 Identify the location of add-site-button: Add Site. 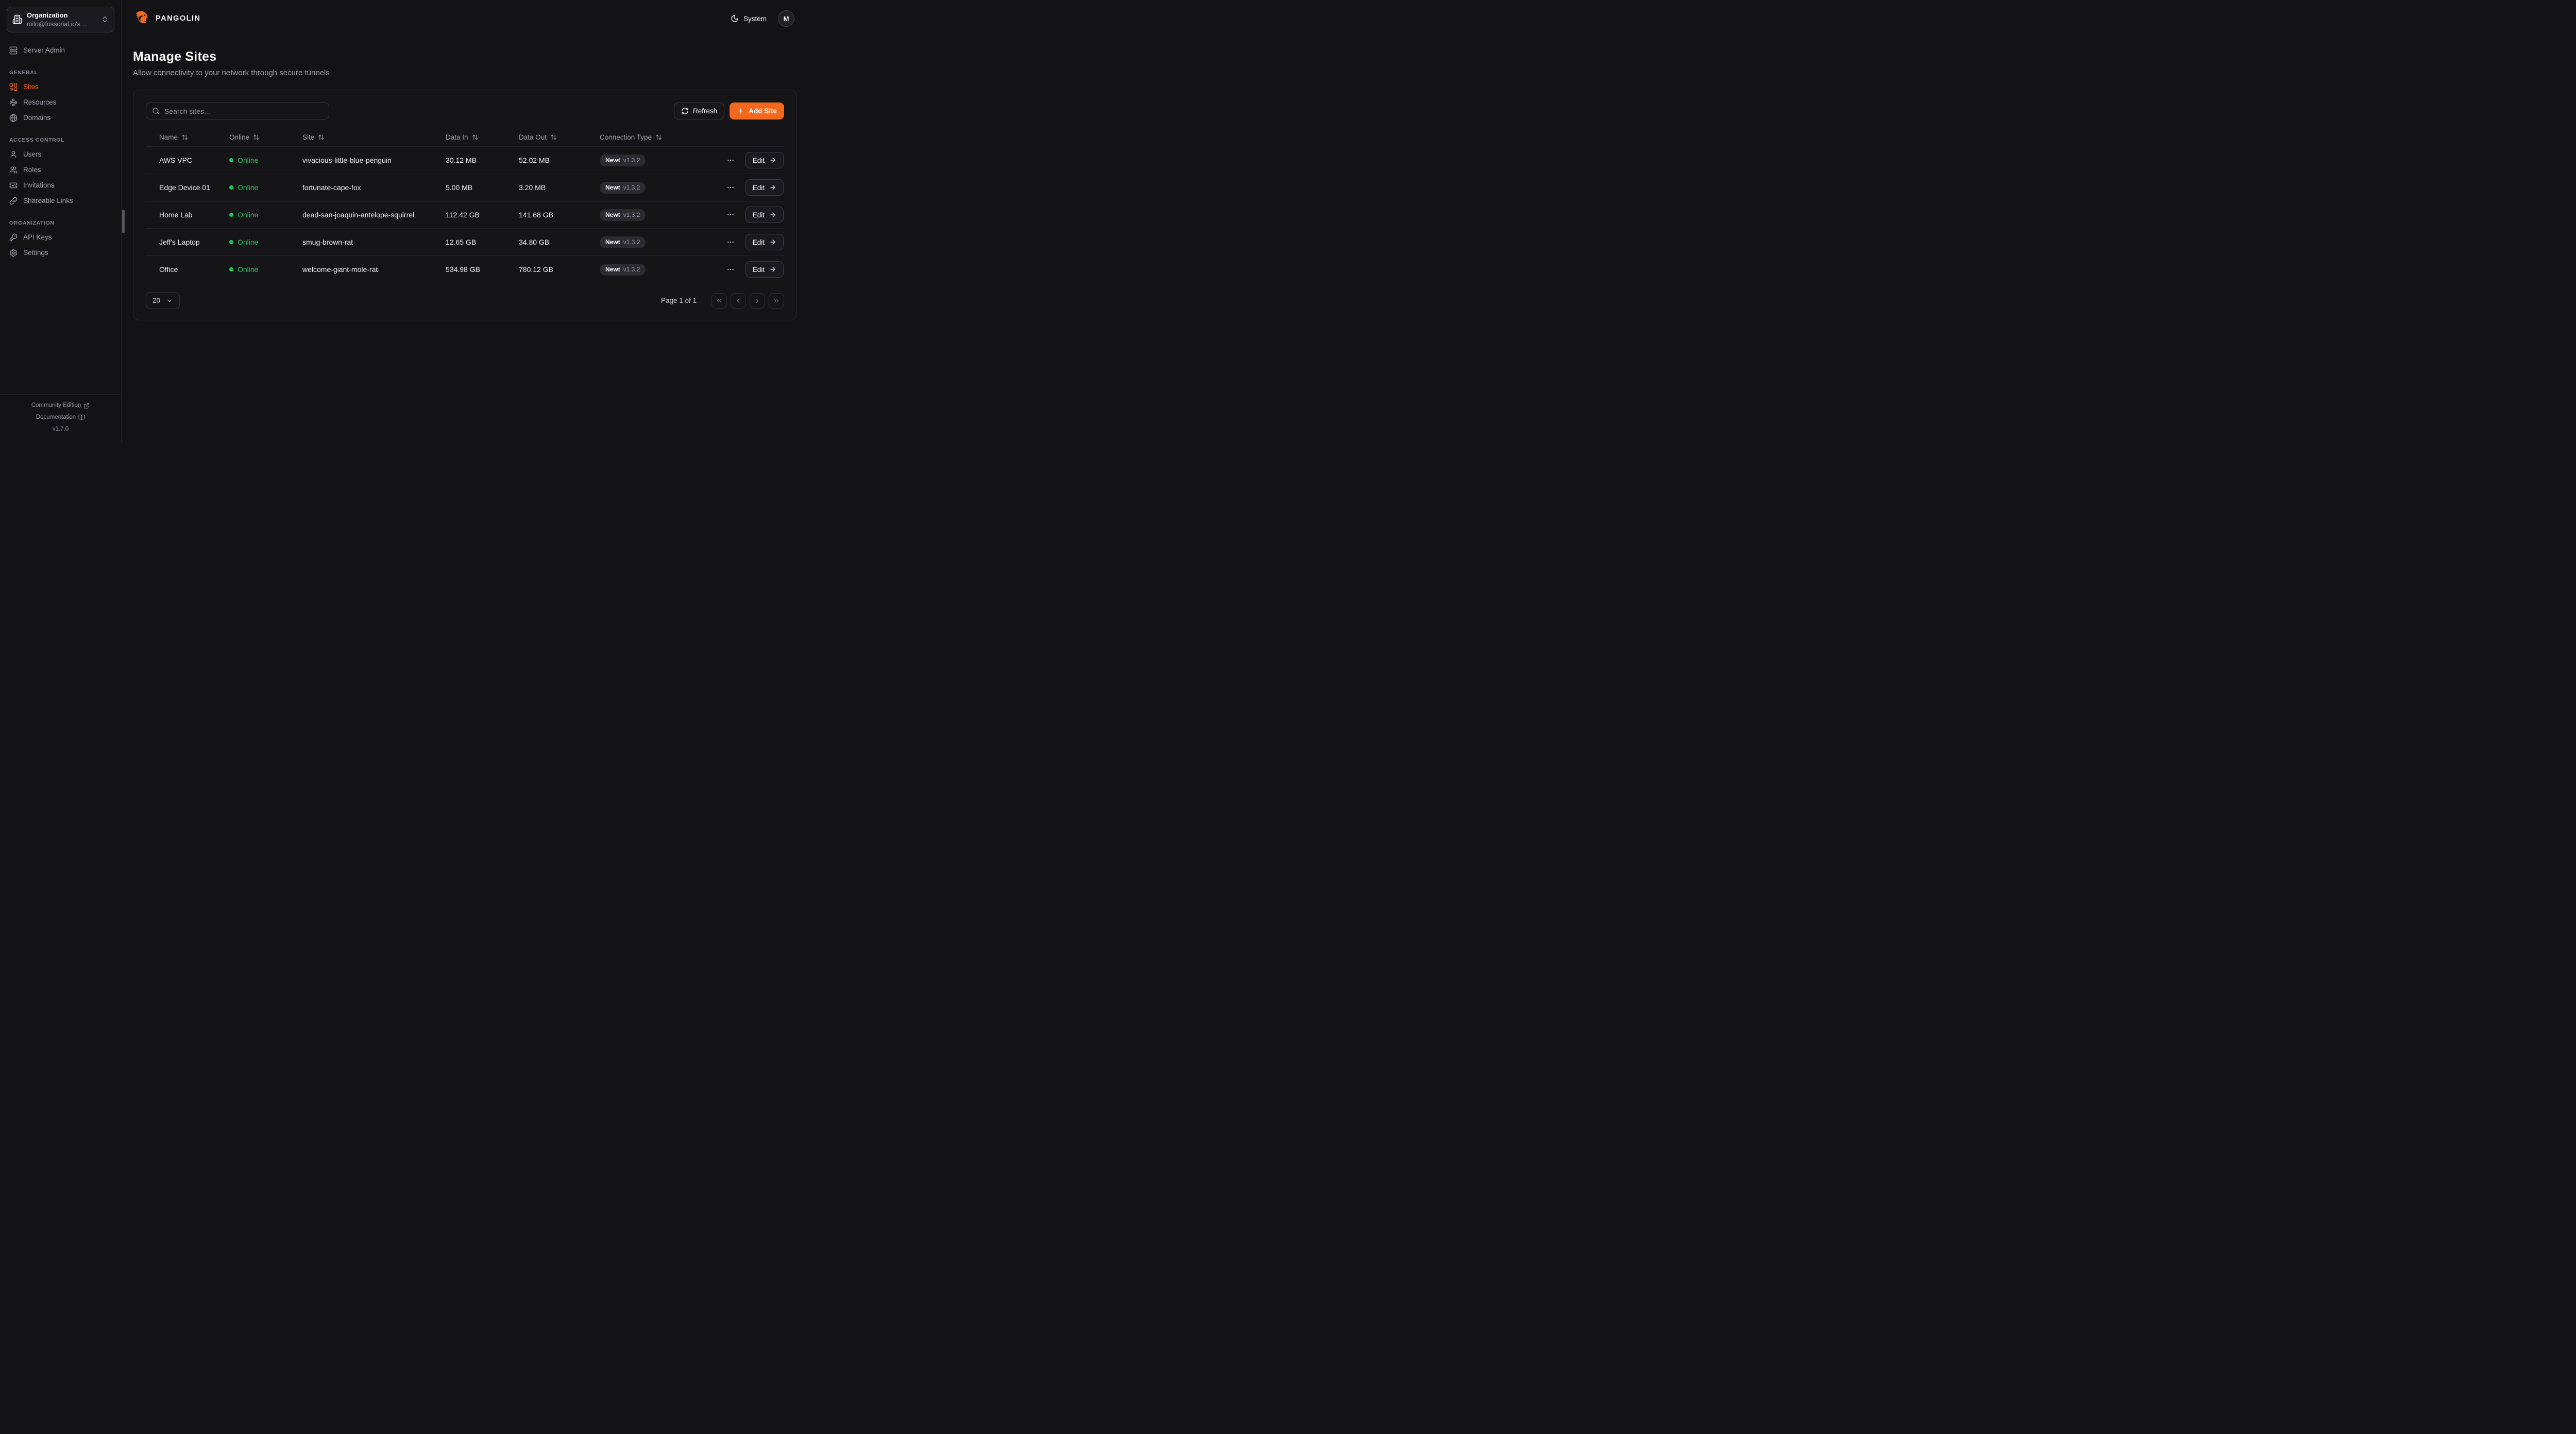
(757, 111).